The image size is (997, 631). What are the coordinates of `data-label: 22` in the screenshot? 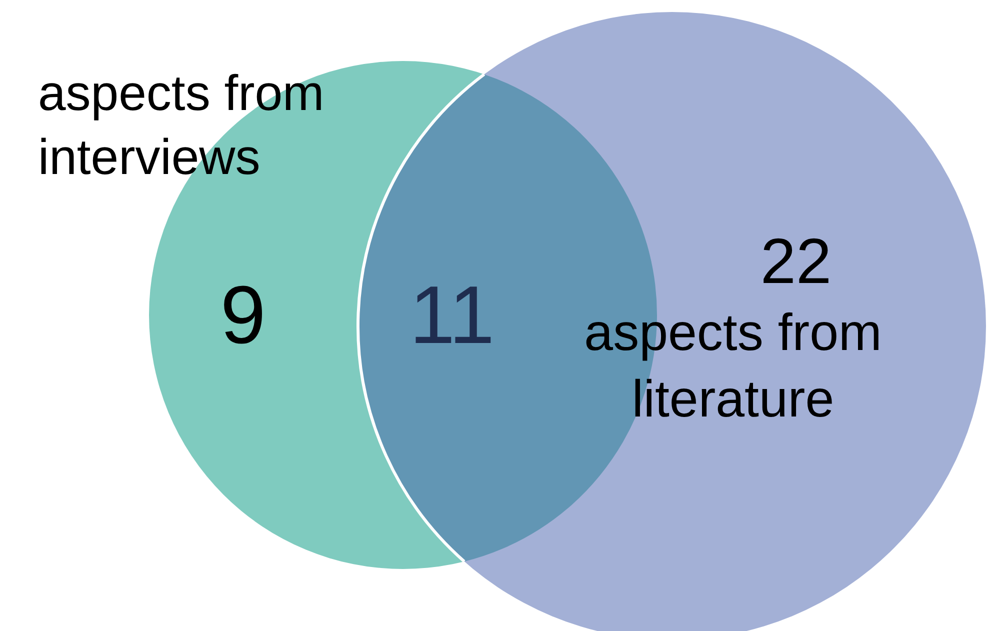 It's located at (796, 261).